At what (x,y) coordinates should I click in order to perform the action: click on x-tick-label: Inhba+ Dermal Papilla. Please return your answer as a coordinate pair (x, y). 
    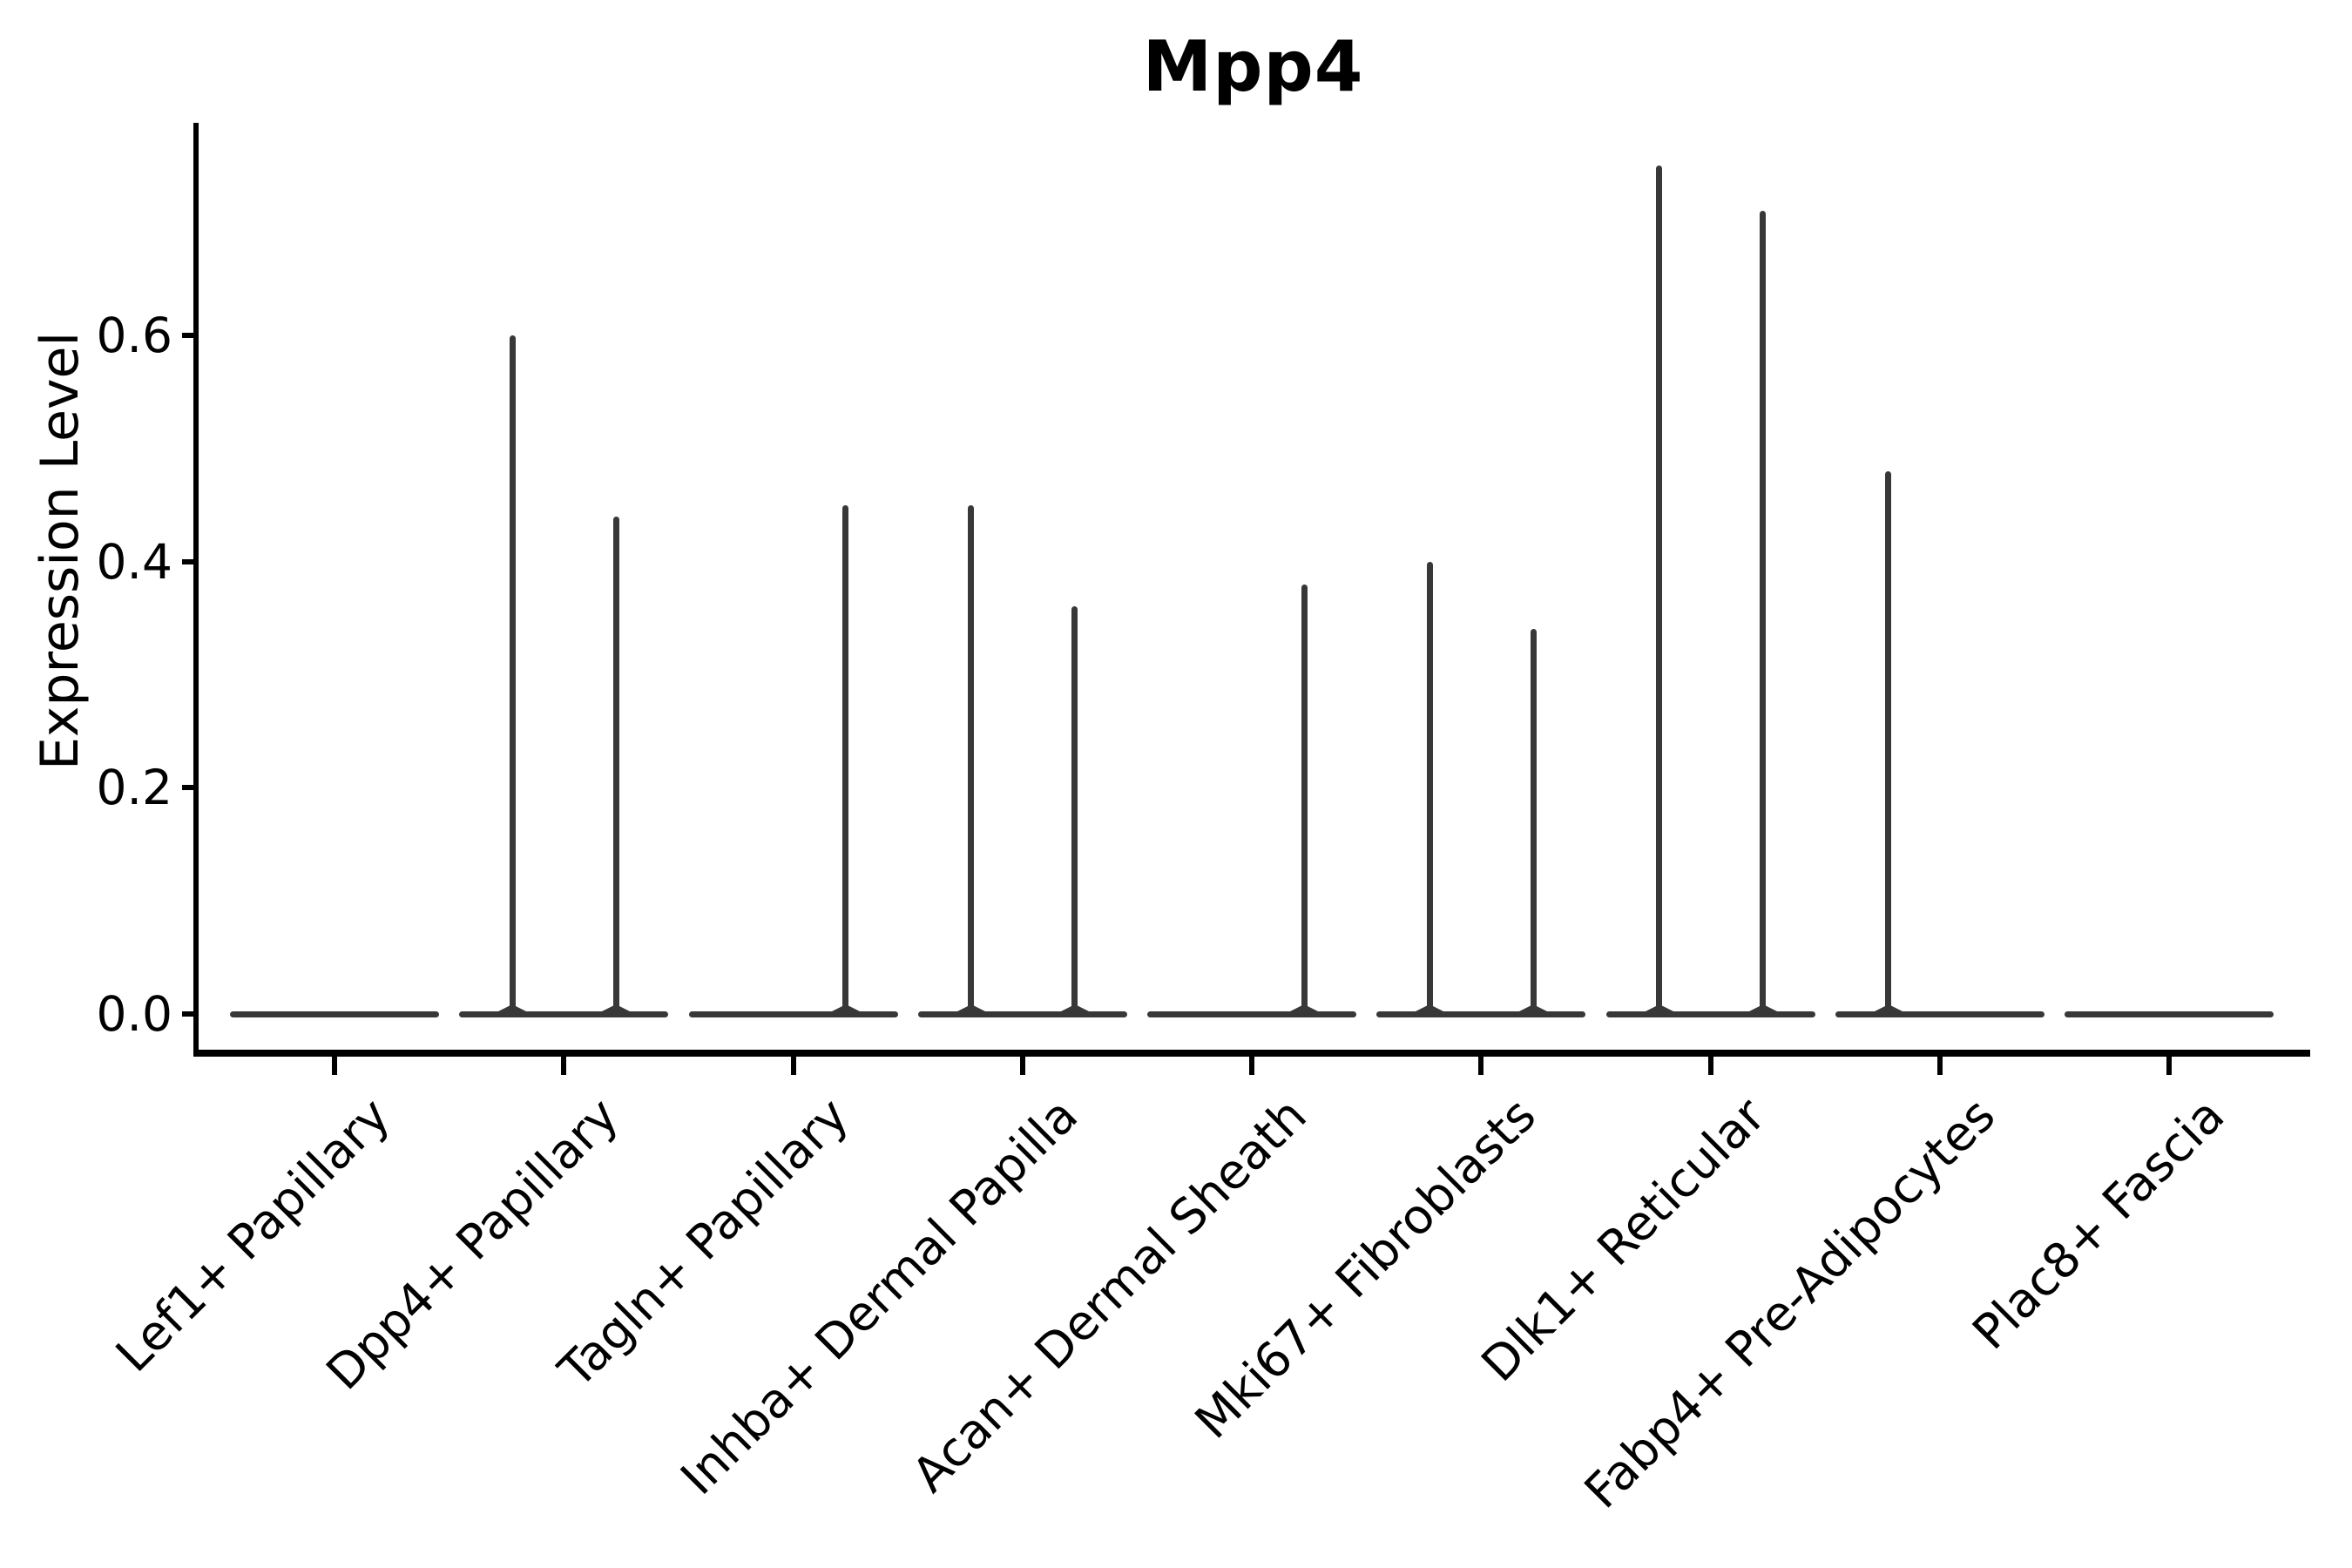
    Looking at the image, I should click on (879, 1296).